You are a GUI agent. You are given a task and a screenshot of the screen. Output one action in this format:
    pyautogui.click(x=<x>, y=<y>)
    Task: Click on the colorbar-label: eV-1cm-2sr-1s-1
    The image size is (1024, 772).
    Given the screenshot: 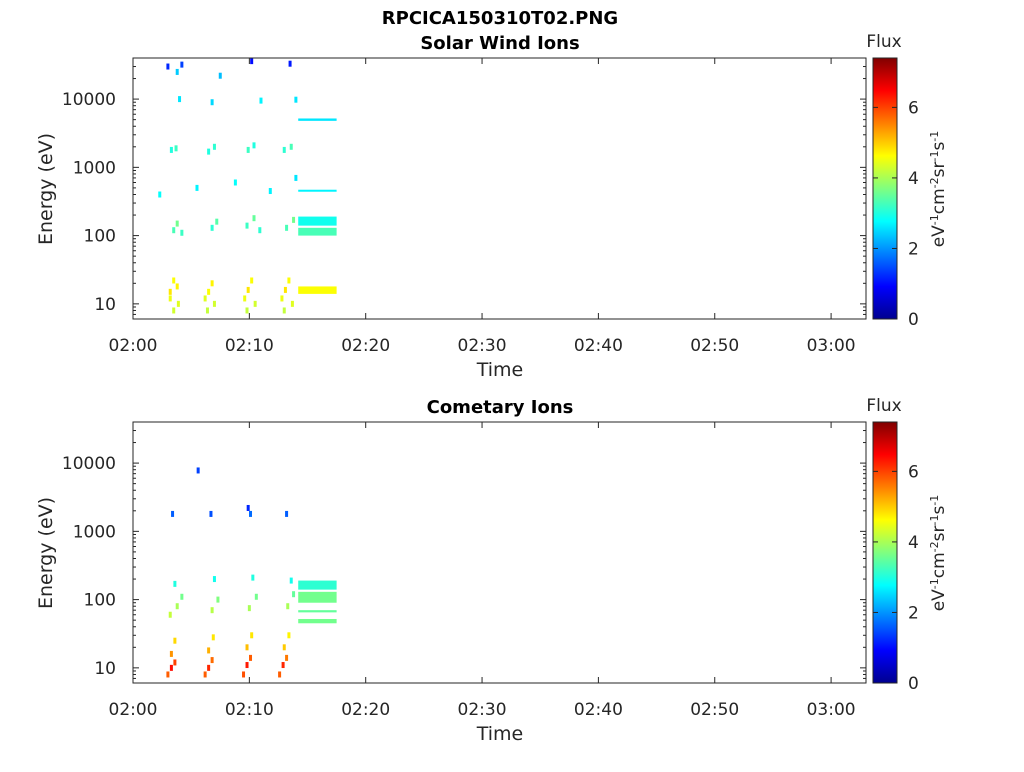 What is the action you would take?
    pyautogui.click(x=938, y=553)
    